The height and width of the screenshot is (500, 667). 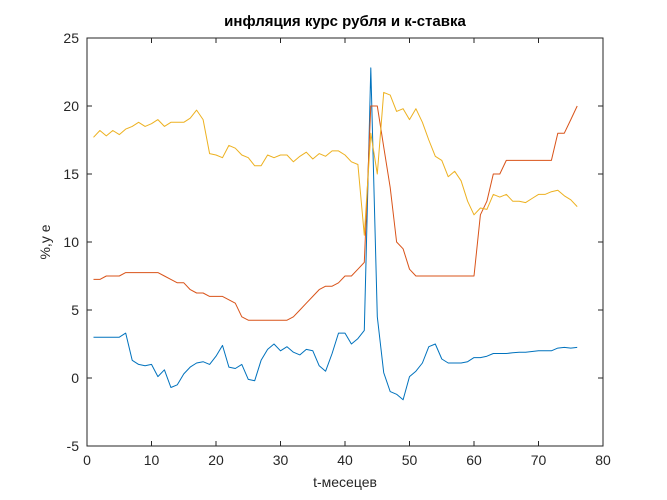 I want to click on y-tick-label: 15, so click(x=71, y=174).